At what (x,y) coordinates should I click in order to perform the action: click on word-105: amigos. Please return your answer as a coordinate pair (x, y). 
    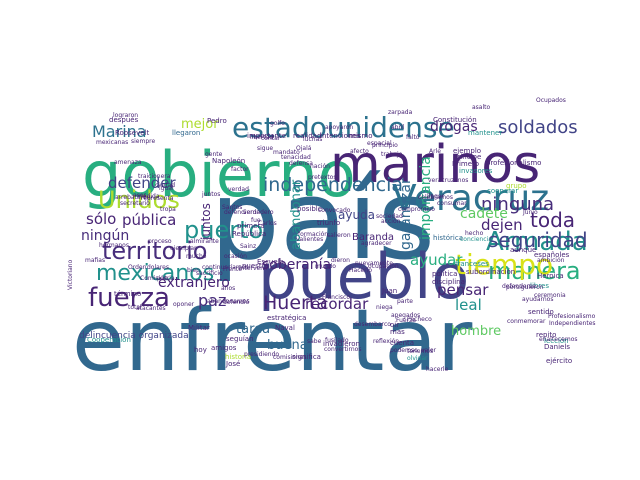
    Looking at the image, I should click on (224, 348).